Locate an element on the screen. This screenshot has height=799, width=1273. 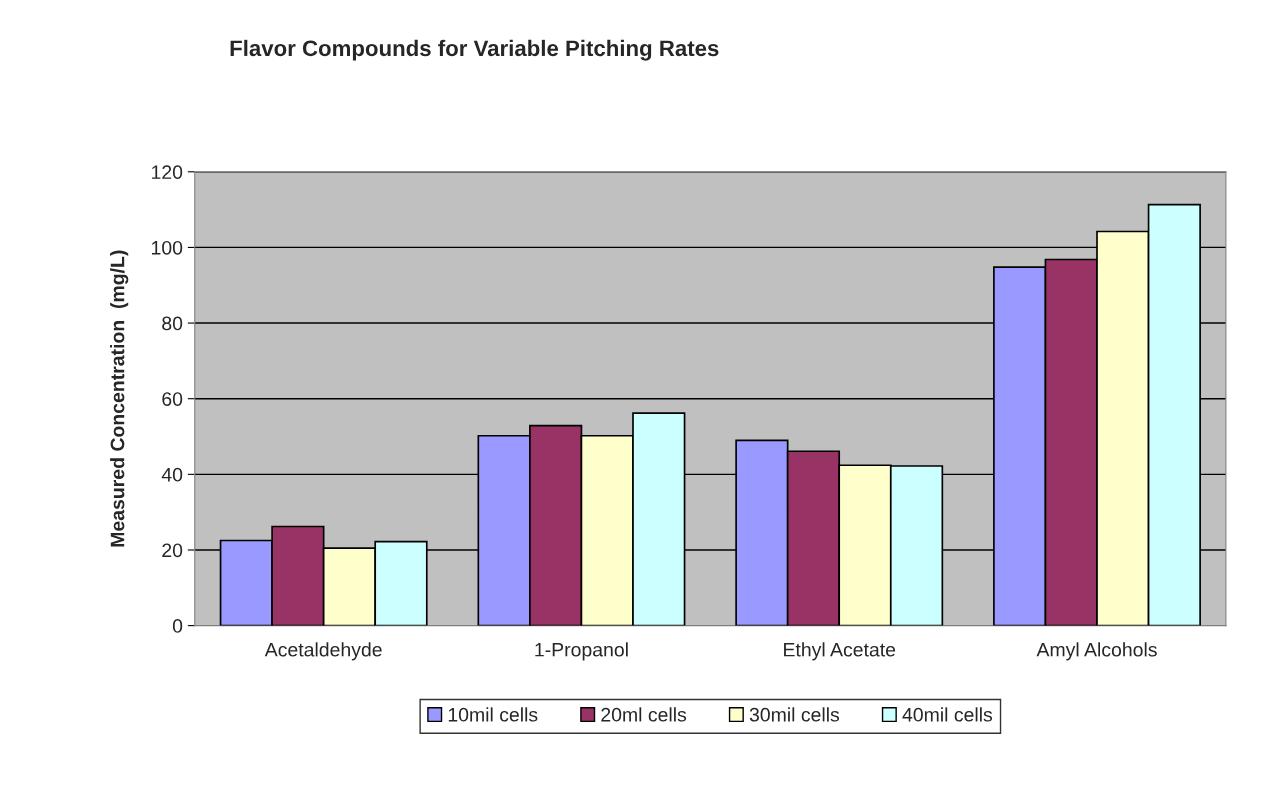
x-tick-label: Ethyl Acetate is located at coordinates (840, 651).